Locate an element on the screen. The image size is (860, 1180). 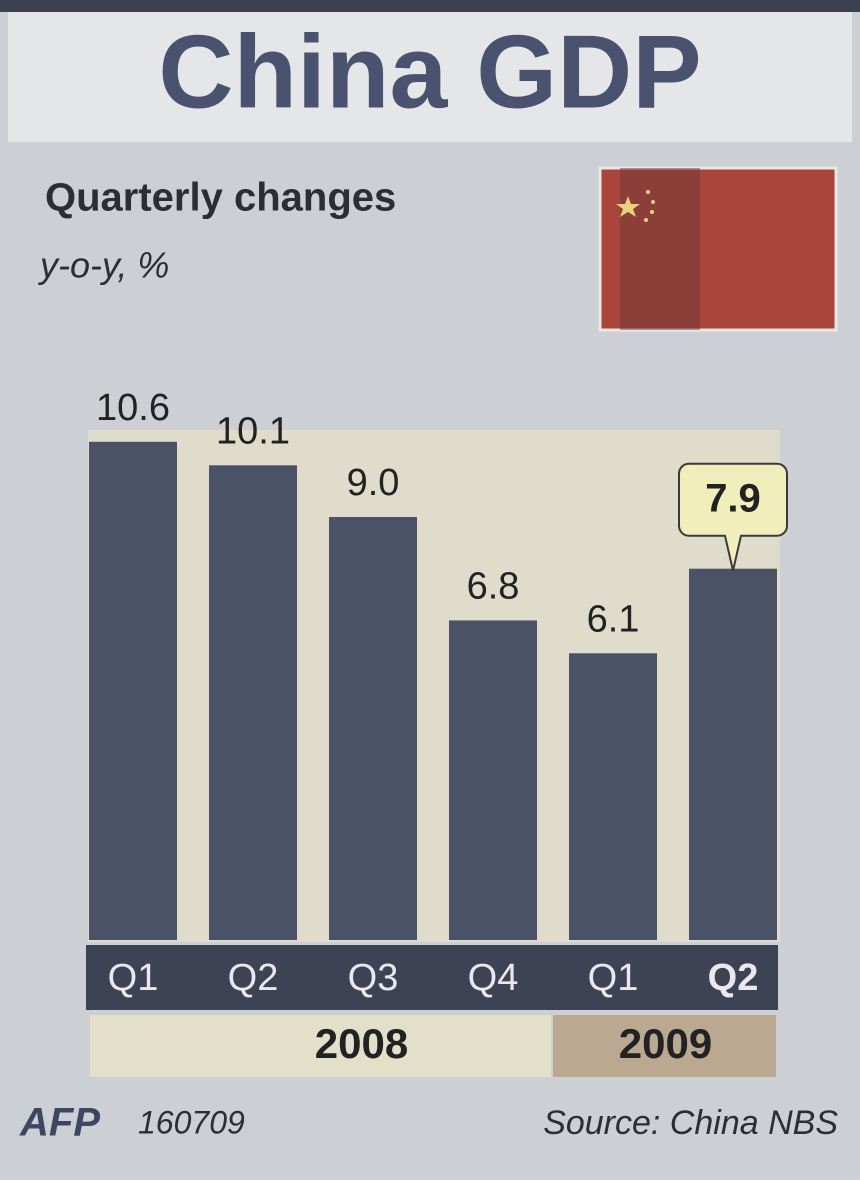
value-label: 6.1 is located at coordinates (613, 619).